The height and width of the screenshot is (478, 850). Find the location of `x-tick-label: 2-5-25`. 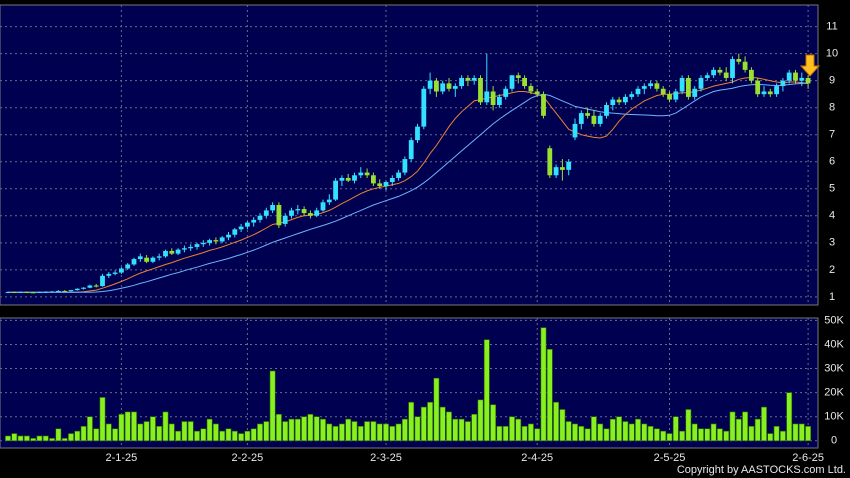

x-tick-label: 2-5-25 is located at coordinates (670, 458).